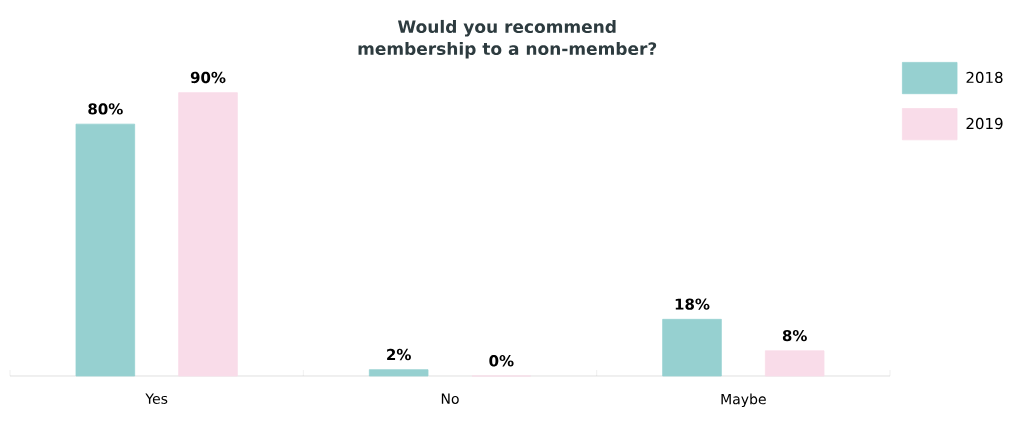  What do you see at coordinates (743, 400) in the screenshot?
I see `x-tick-label: Maybe` at bounding box center [743, 400].